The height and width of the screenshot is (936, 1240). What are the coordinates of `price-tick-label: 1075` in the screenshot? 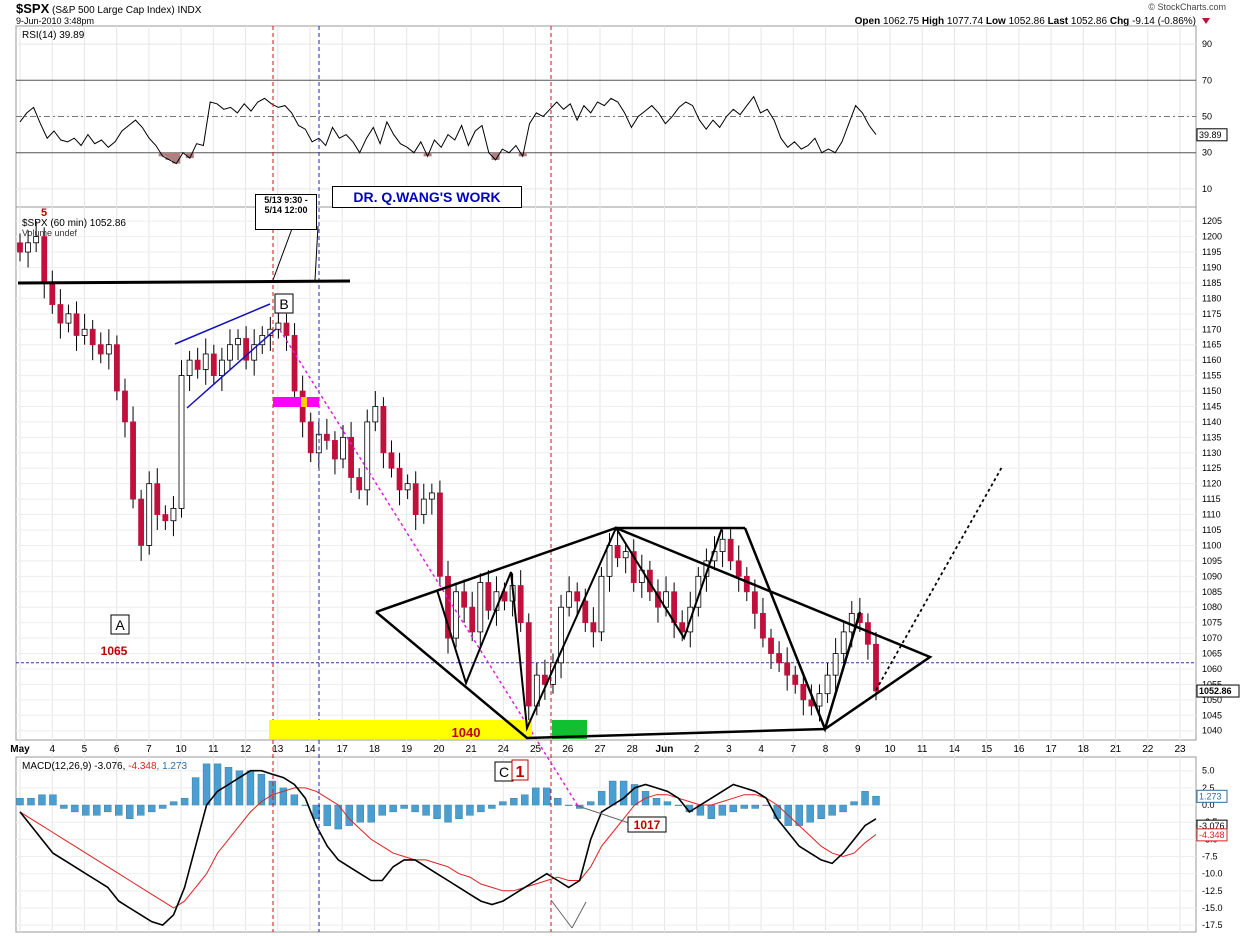 It's located at (1212, 623).